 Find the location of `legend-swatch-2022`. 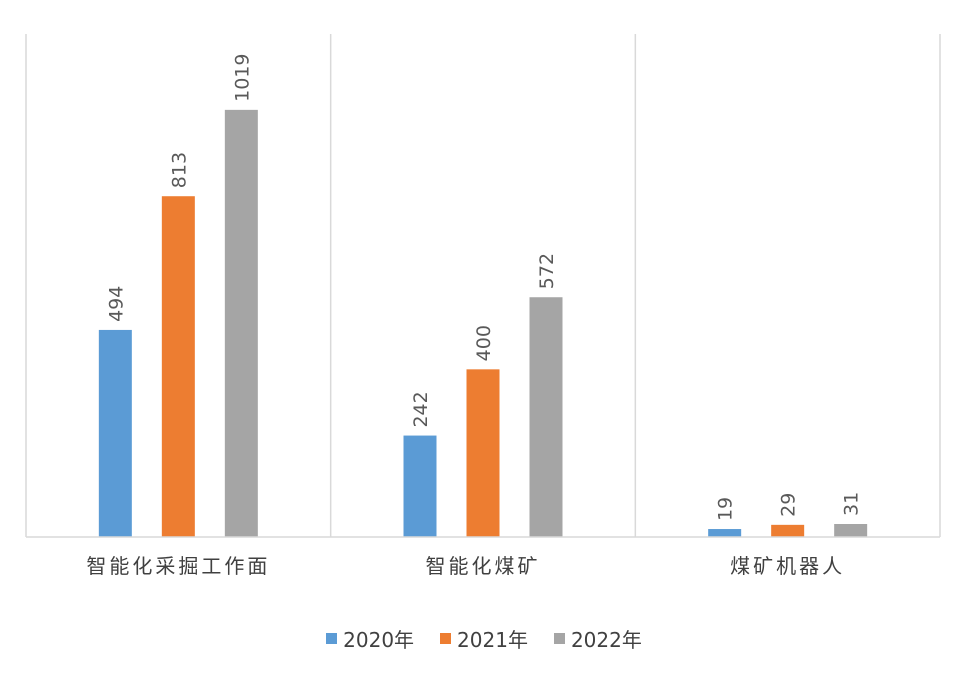

legend-swatch-2022 is located at coordinates (559, 638).